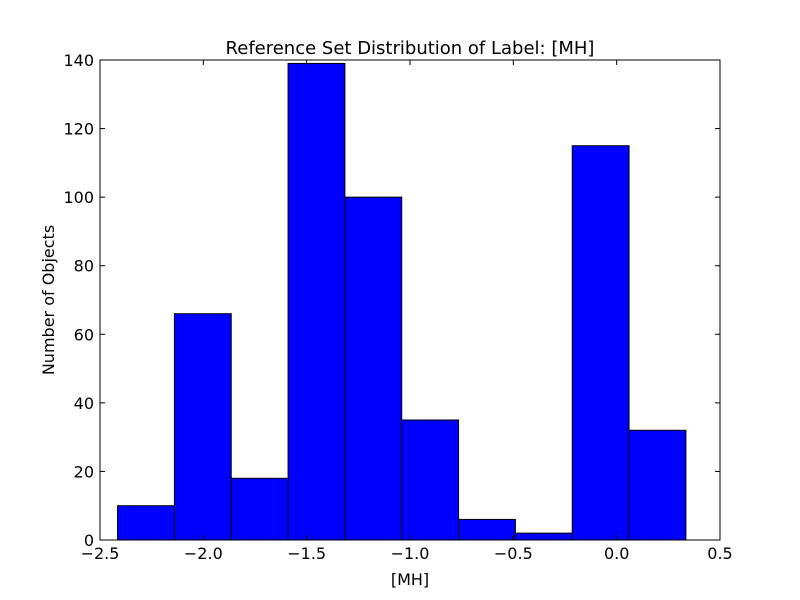 The width and height of the screenshot is (800, 600). What do you see at coordinates (100, 553) in the screenshot?
I see `x-tick-label: −2.5` at bounding box center [100, 553].